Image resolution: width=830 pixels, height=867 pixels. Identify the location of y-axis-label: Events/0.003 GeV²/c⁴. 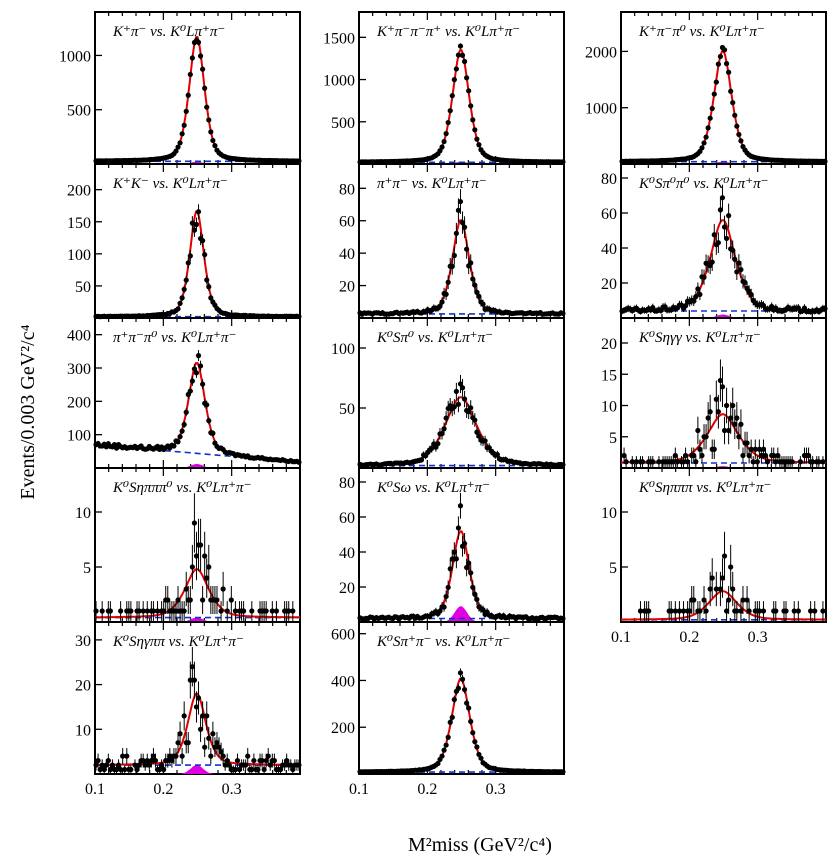
(28, 411).